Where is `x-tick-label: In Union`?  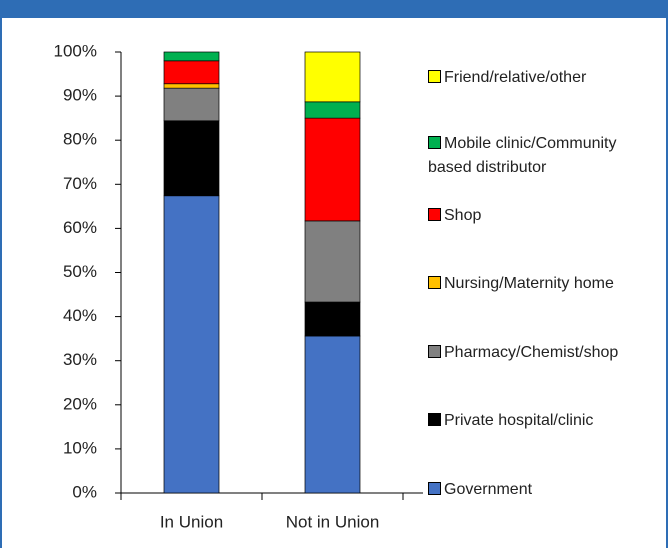
x-tick-label: In Union is located at coordinates (191, 521).